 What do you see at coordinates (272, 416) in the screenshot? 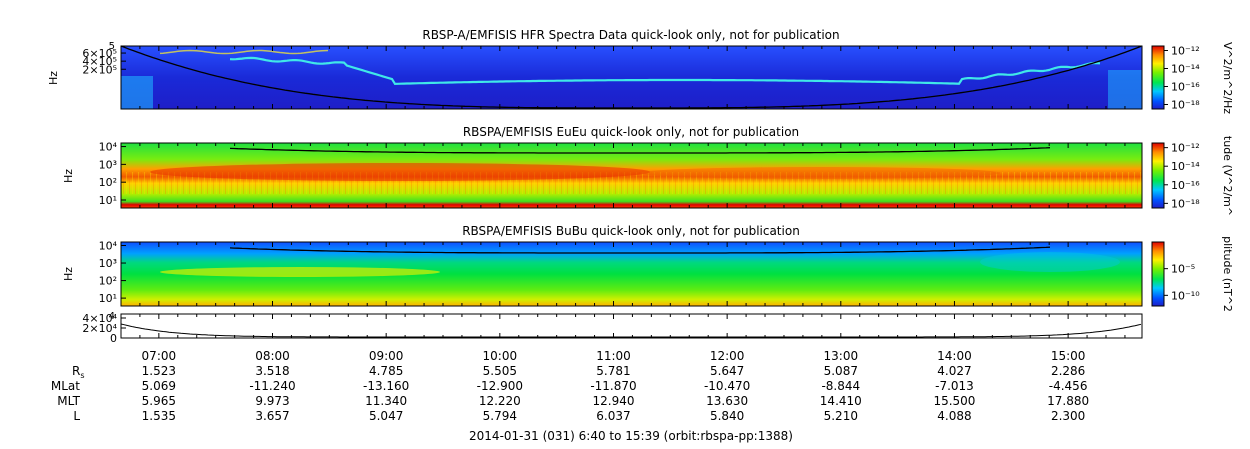
I see `ephemeris-l-value: 3.657` at bounding box center [272, 416].